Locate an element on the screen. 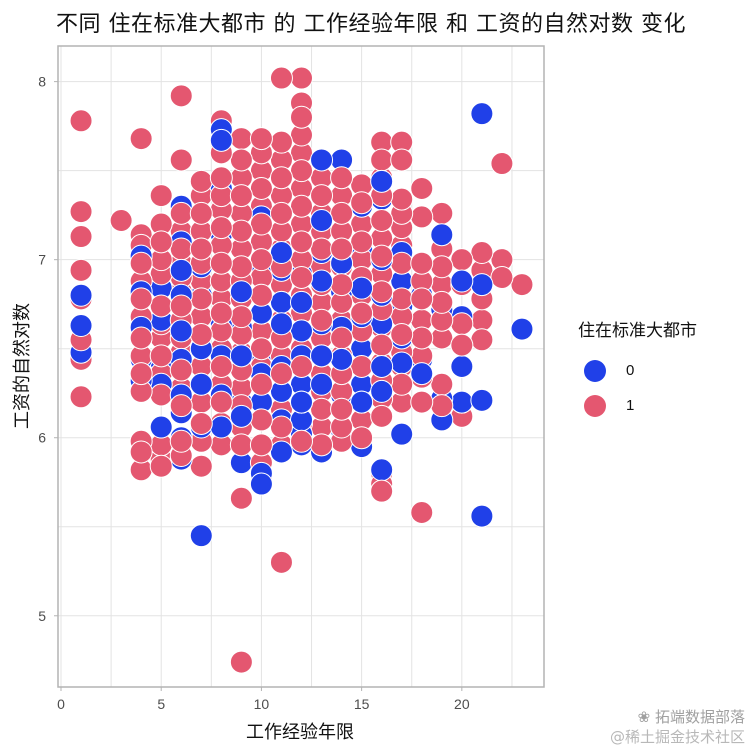 The image size is (753, 753). watermark-source: ❀ 拓端数据部落 is located at coordinates (691, 717).